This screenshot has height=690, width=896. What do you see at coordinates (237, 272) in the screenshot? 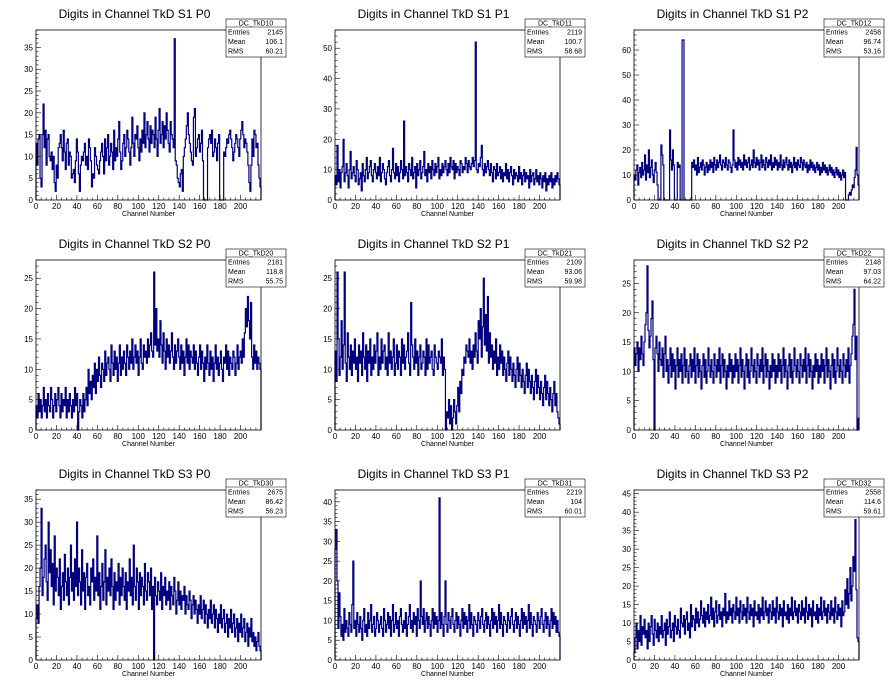
I see `stats-label: Mean` at bounding box center [237, 272].